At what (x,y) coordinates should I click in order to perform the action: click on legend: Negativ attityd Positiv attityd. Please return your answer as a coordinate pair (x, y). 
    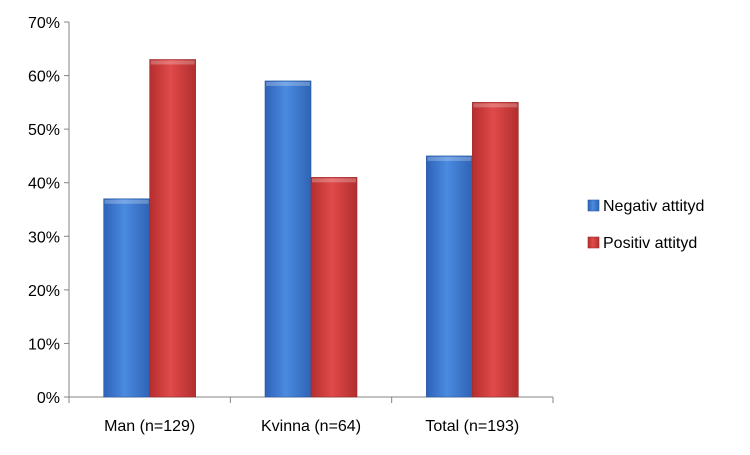
    Looking at the image, I should click on (645, 225).